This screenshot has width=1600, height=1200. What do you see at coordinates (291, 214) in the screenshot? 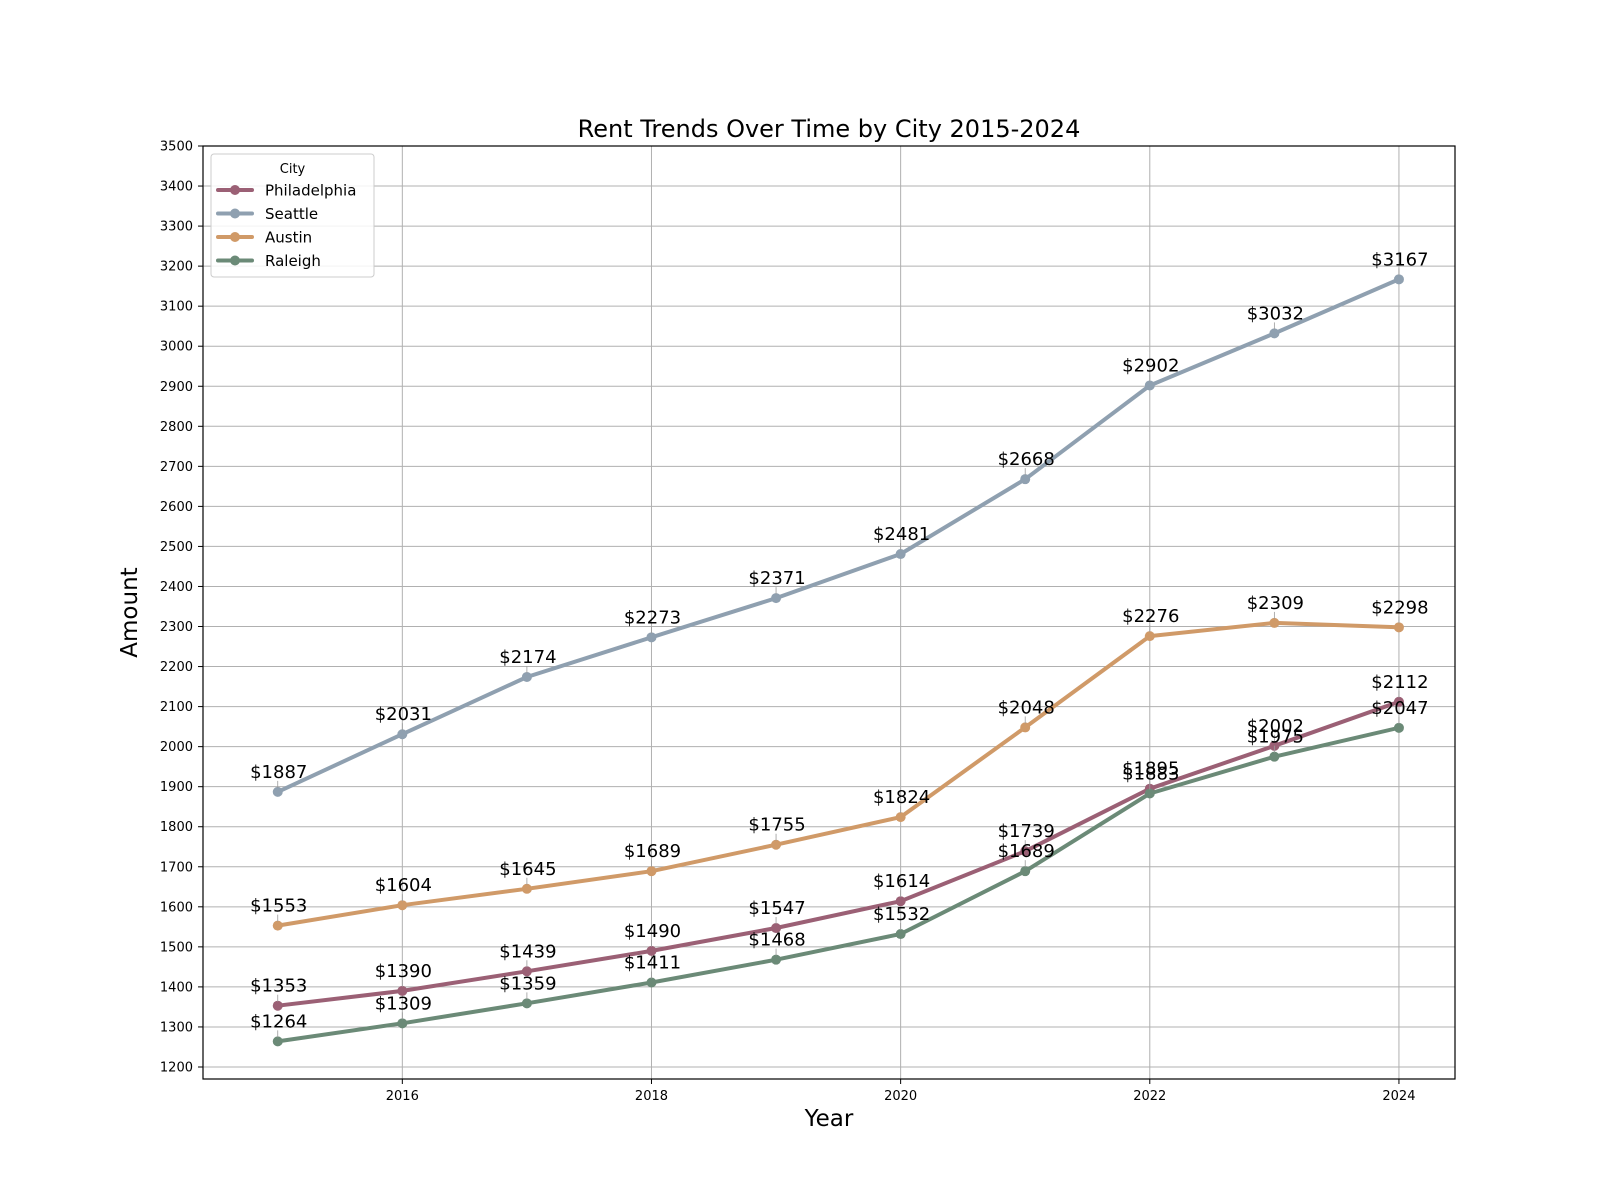
I see `legend-label-seattle: Seattle` at bounding box center [291, 214].